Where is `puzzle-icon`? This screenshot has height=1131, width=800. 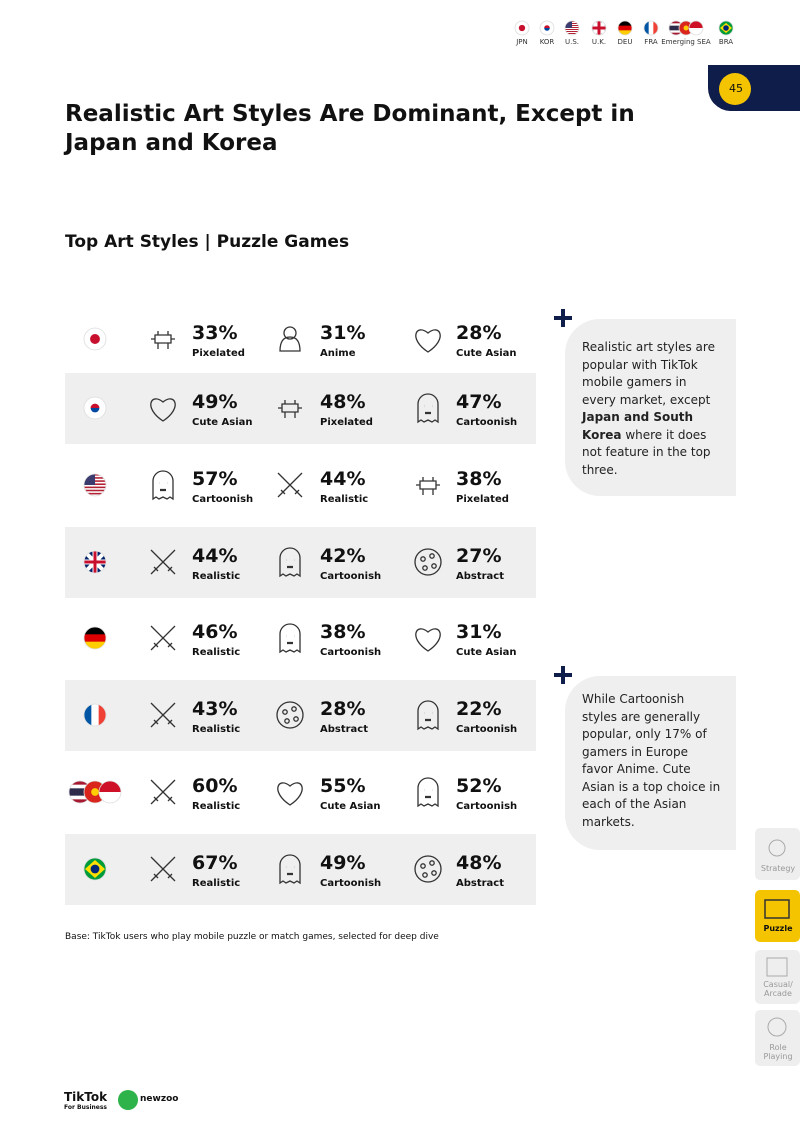 puzzle-icon is located at coordinates (777, 909).